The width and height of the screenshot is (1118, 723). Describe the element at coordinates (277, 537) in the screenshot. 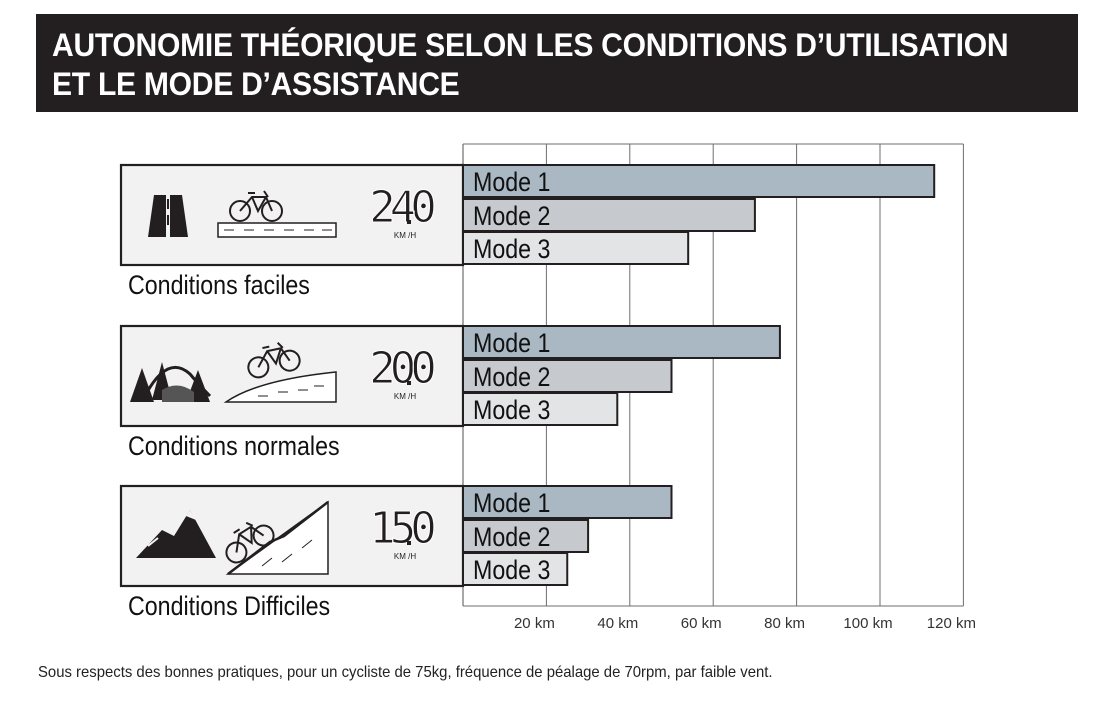

I see `bike-climb-icon` at that location.